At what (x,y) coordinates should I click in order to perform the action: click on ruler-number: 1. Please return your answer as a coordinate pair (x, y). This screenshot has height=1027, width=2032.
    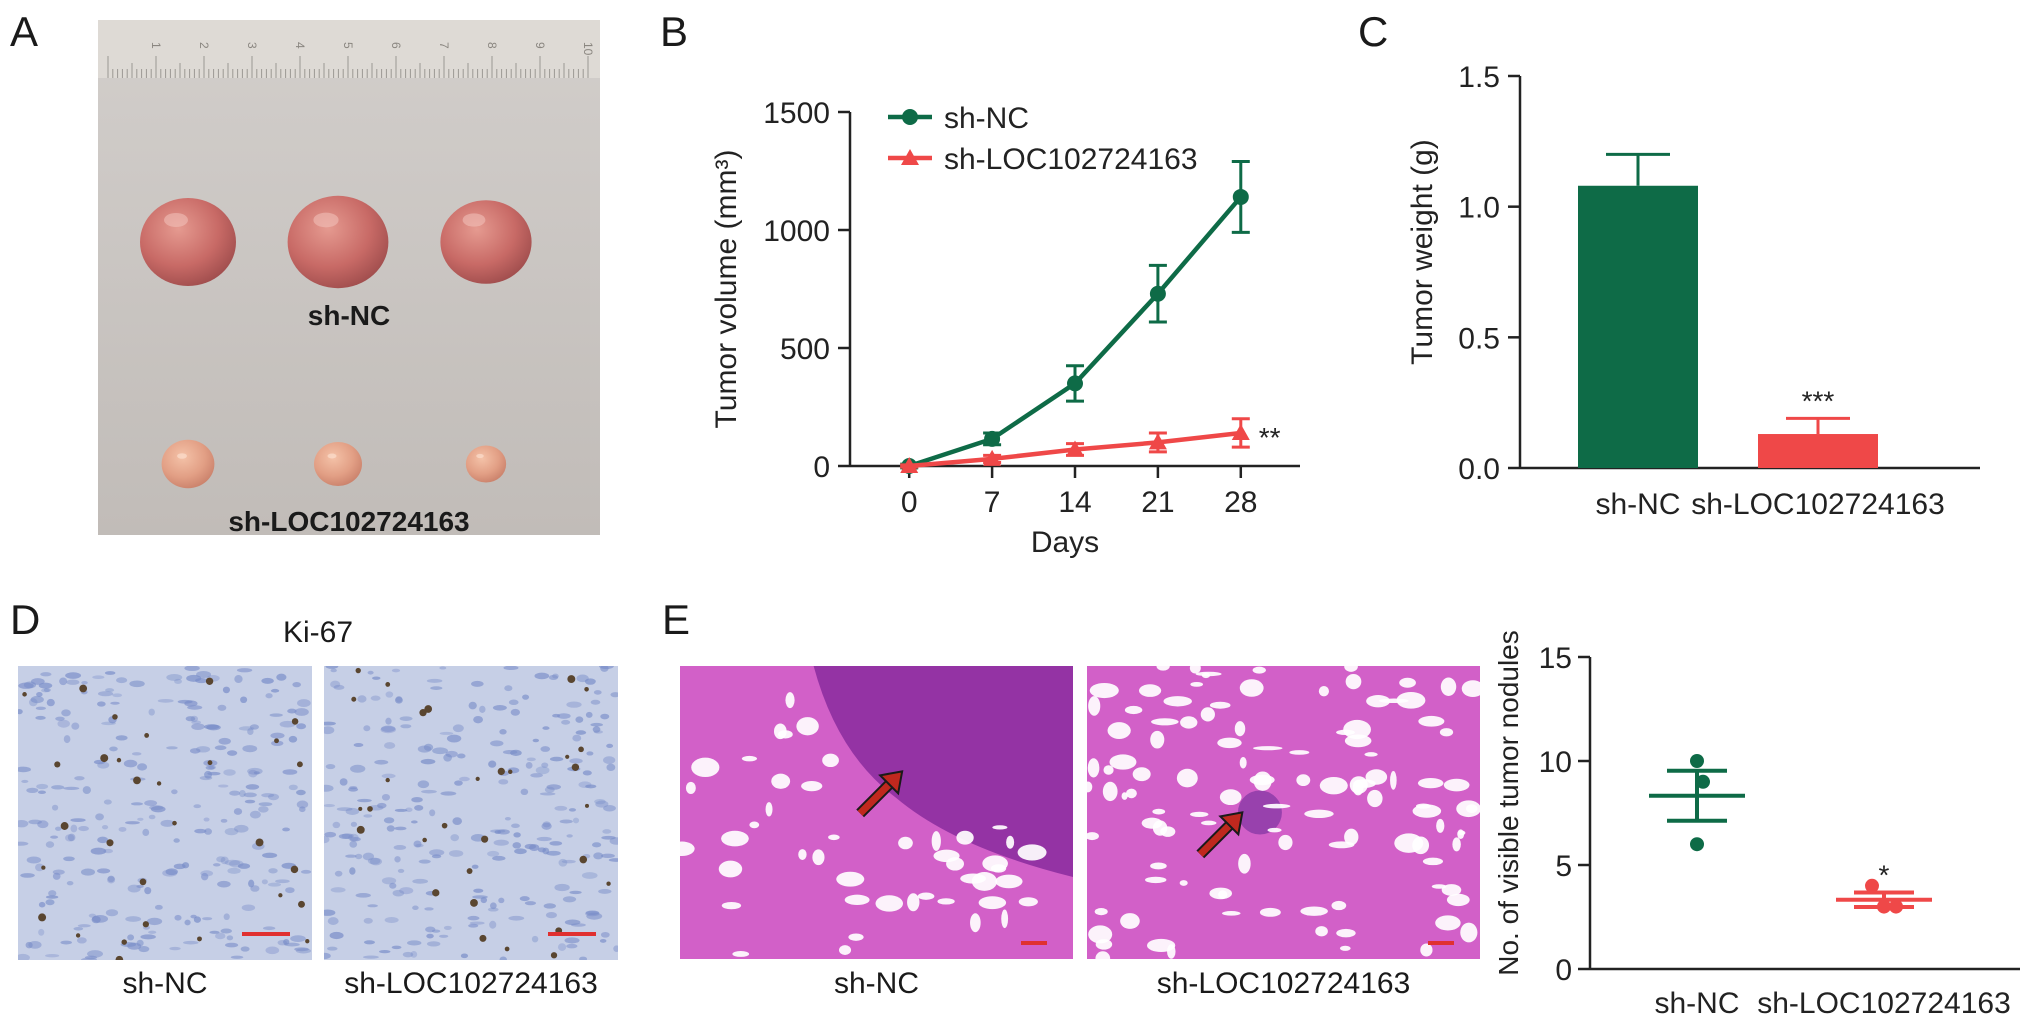
    Looking at the image, I should click on (156, 45).